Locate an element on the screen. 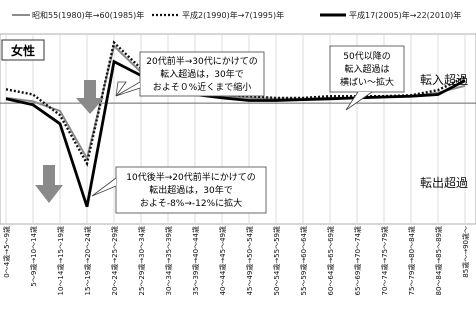 Image resolution: width=476 pixels, height=325 pixels. x-tick-label: 15〜19歳→20〜24歳 is located at coordinates (87, 261).